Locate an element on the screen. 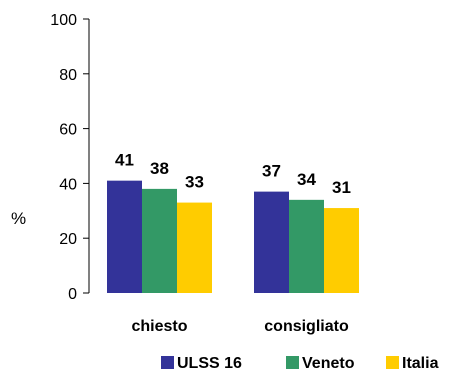 This screenshot has height=374, width=464. y-tick-label-100: 100 is located at coordinates (63, 20).